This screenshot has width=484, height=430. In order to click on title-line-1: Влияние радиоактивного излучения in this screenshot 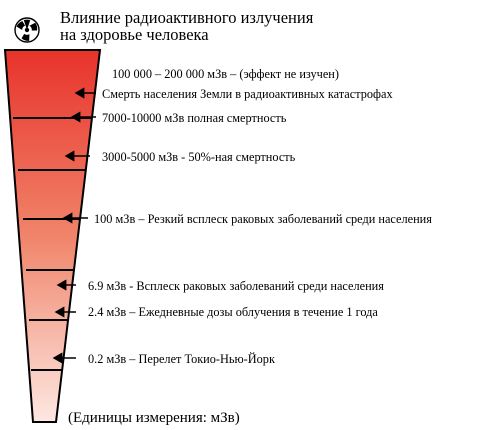, I will do `click(187, 17)`.